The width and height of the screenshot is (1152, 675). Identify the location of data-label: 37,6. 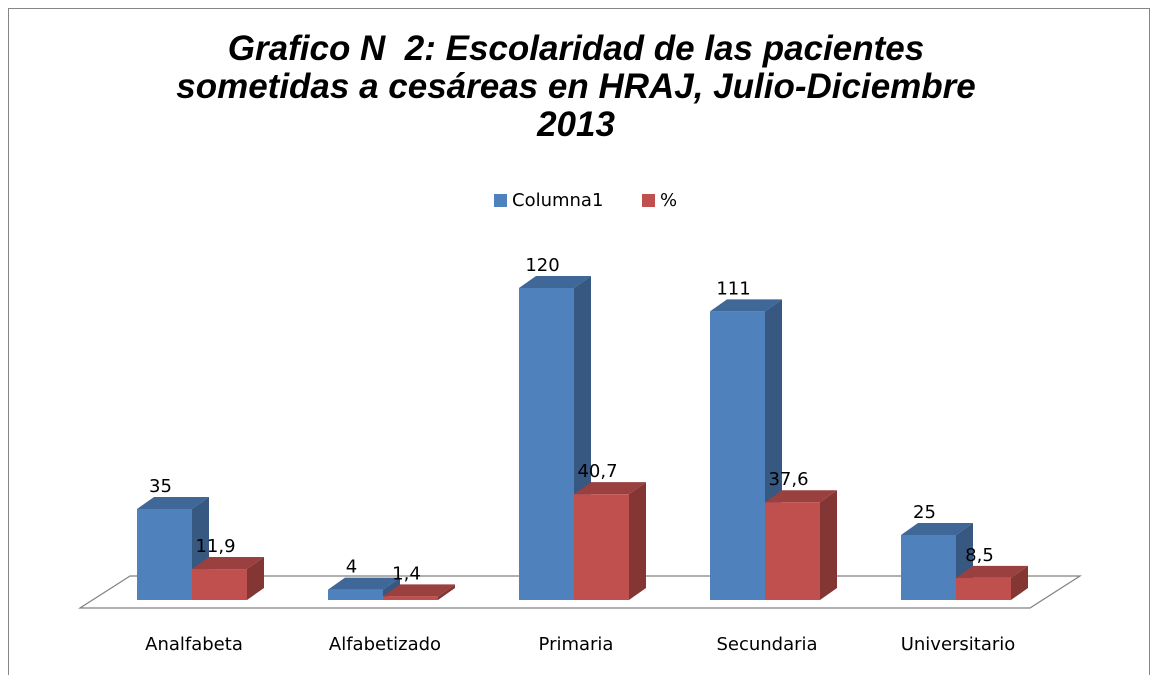
(788, 479).